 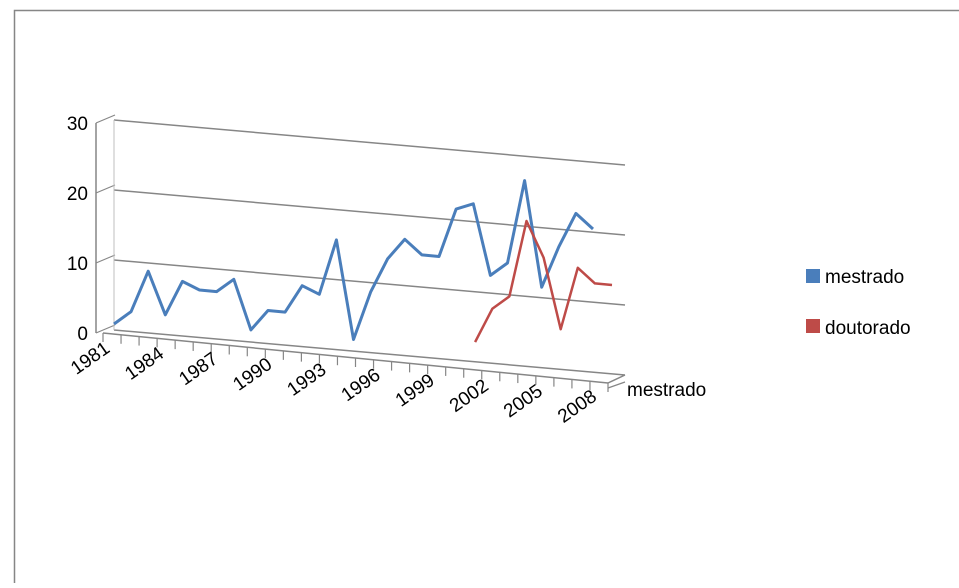 I want to click on series-lines, so click(x=363, y=261).